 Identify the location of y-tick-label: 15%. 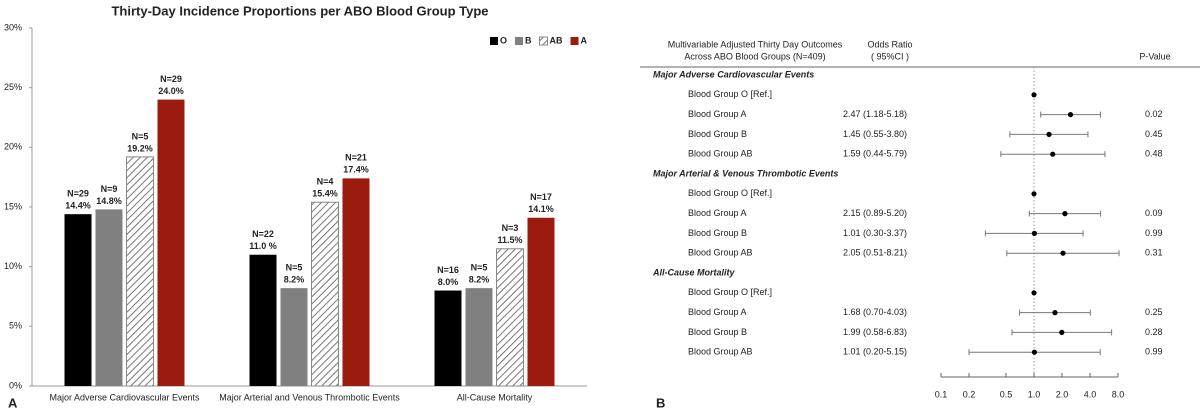
(13, 206).